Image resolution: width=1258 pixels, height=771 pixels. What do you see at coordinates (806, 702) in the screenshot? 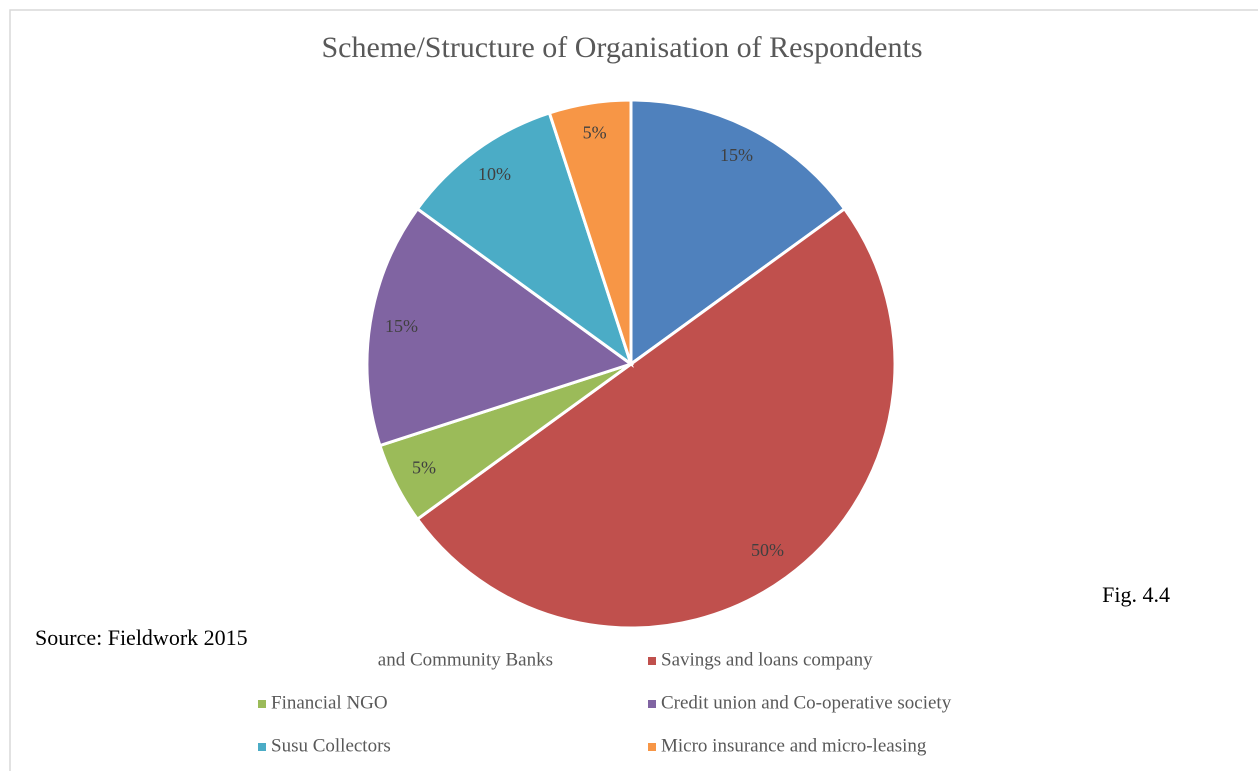
I see `legend-label: Credit union and Co-operative society` at bounding box center [806, 702].